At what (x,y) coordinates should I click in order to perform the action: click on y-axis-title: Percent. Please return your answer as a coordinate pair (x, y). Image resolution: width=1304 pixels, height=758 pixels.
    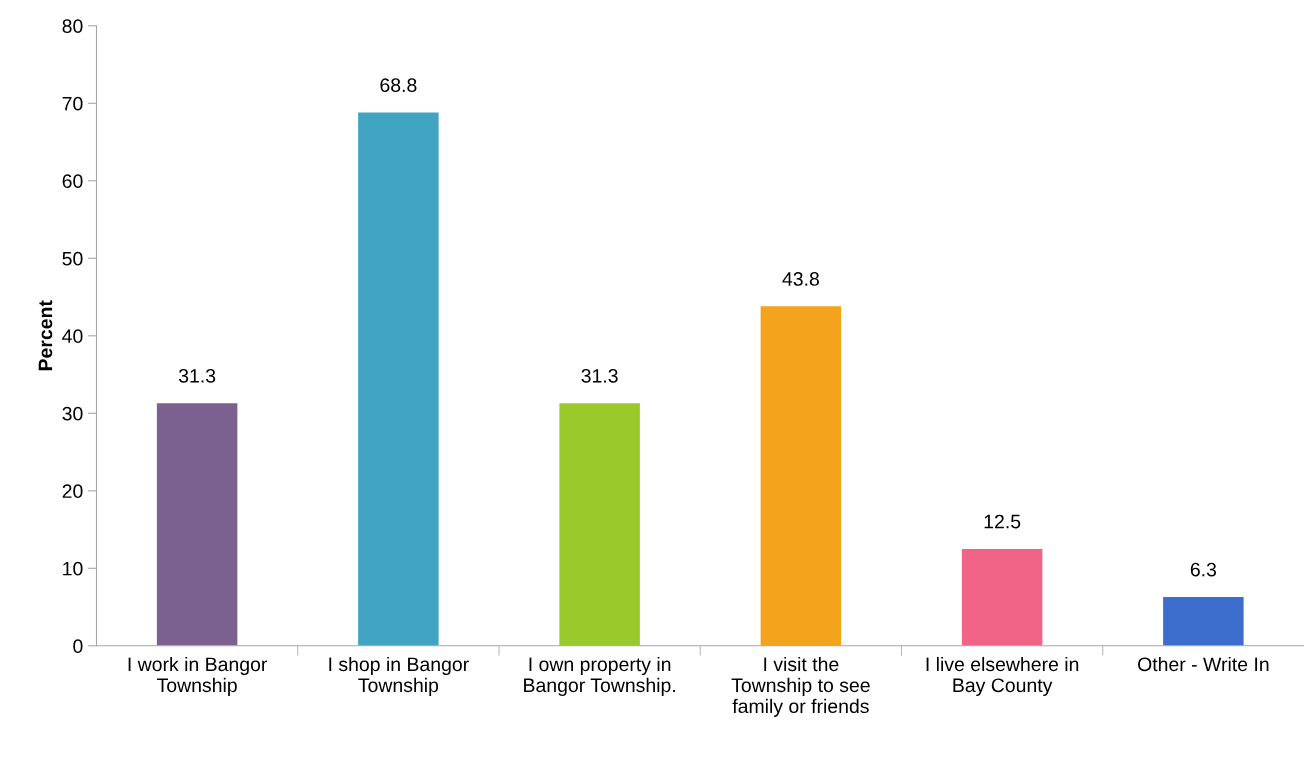
    Looking at the image, I should click on (45, 335).